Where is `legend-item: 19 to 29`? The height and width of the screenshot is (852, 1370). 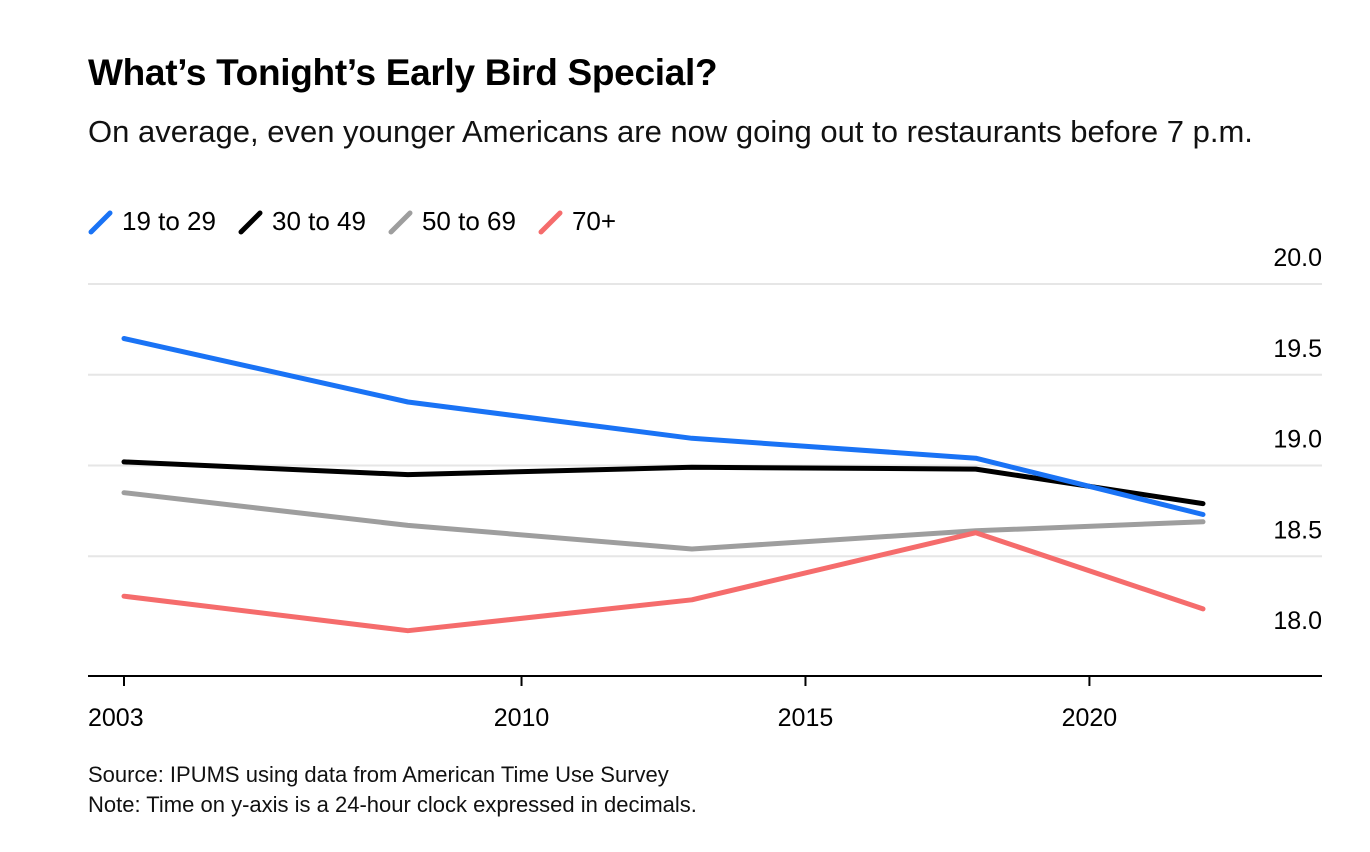 legend-item: 19 to 29 is located at coordinates (152, 221).